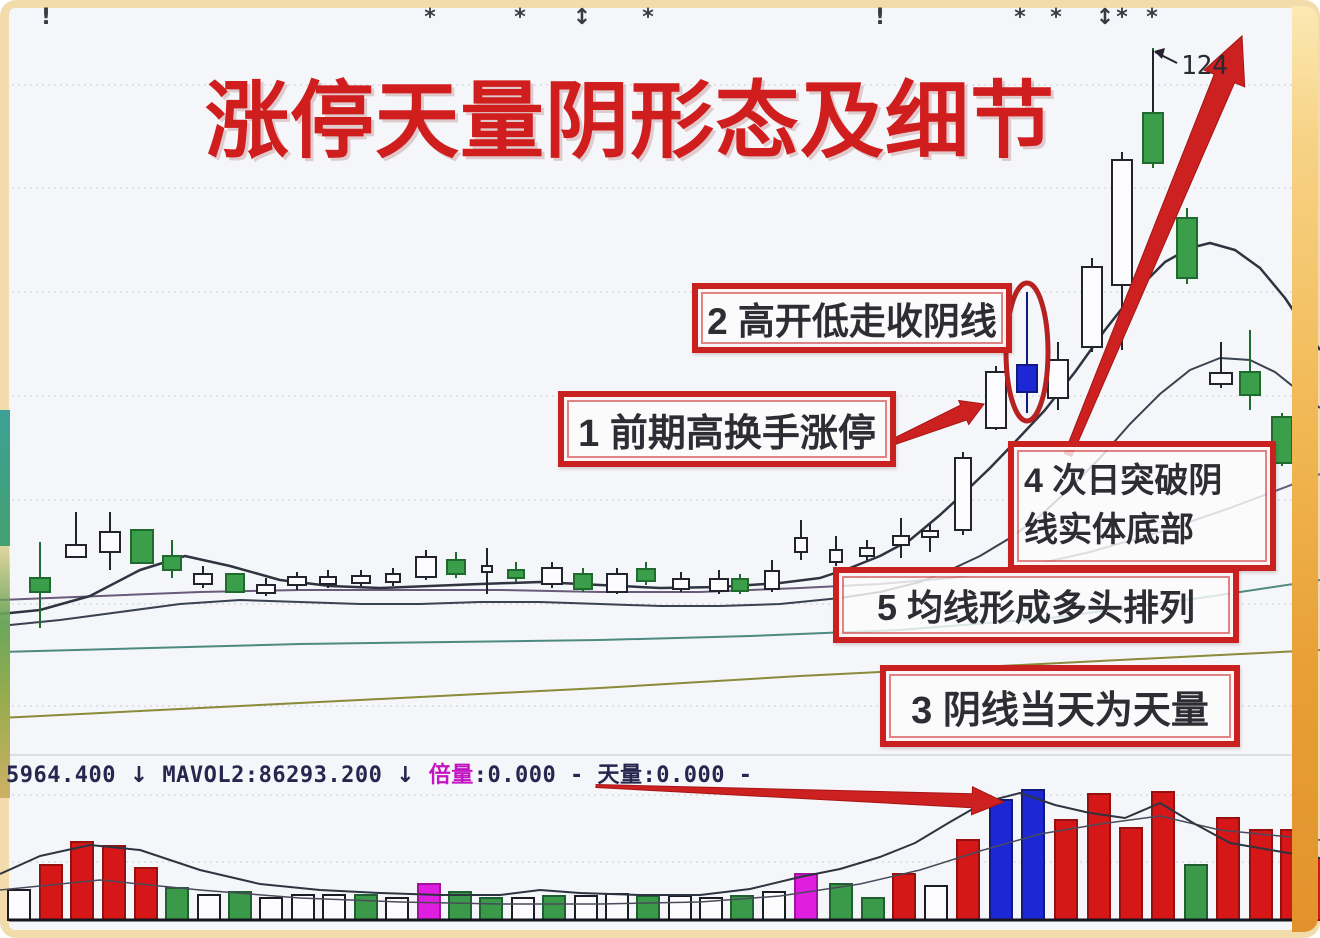 The width and height of the screenshot is (1320, 938). I want to click on annotation-box-3: 3 阴线当天为天量, so click(1060, 706).